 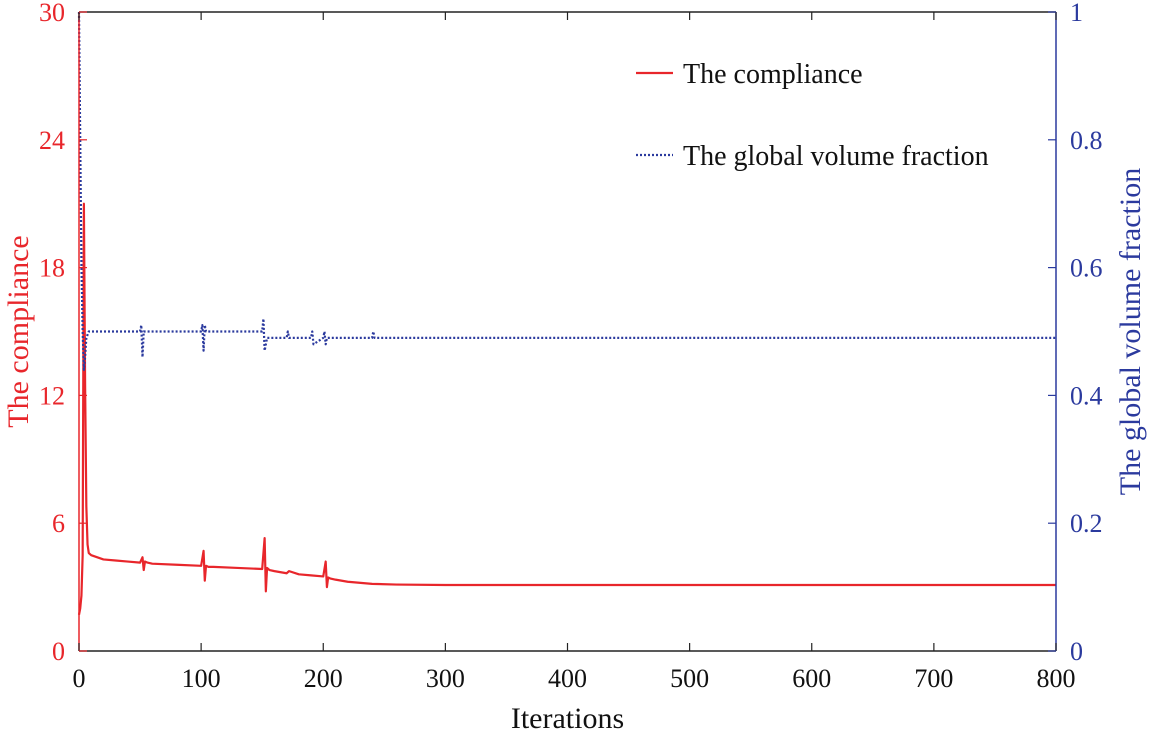 What do you see at coordinates (773, 74) in the screenshot?
I see `legend-label-compliance: The compliance` at bounding box center [773, 74].